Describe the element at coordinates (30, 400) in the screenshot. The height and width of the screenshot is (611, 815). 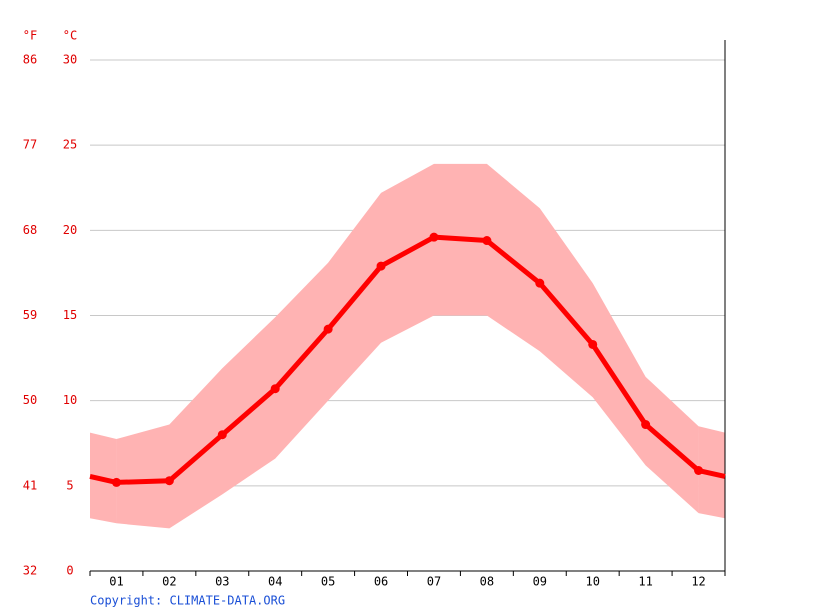
I see `y2-tick-label: 50` at that location.